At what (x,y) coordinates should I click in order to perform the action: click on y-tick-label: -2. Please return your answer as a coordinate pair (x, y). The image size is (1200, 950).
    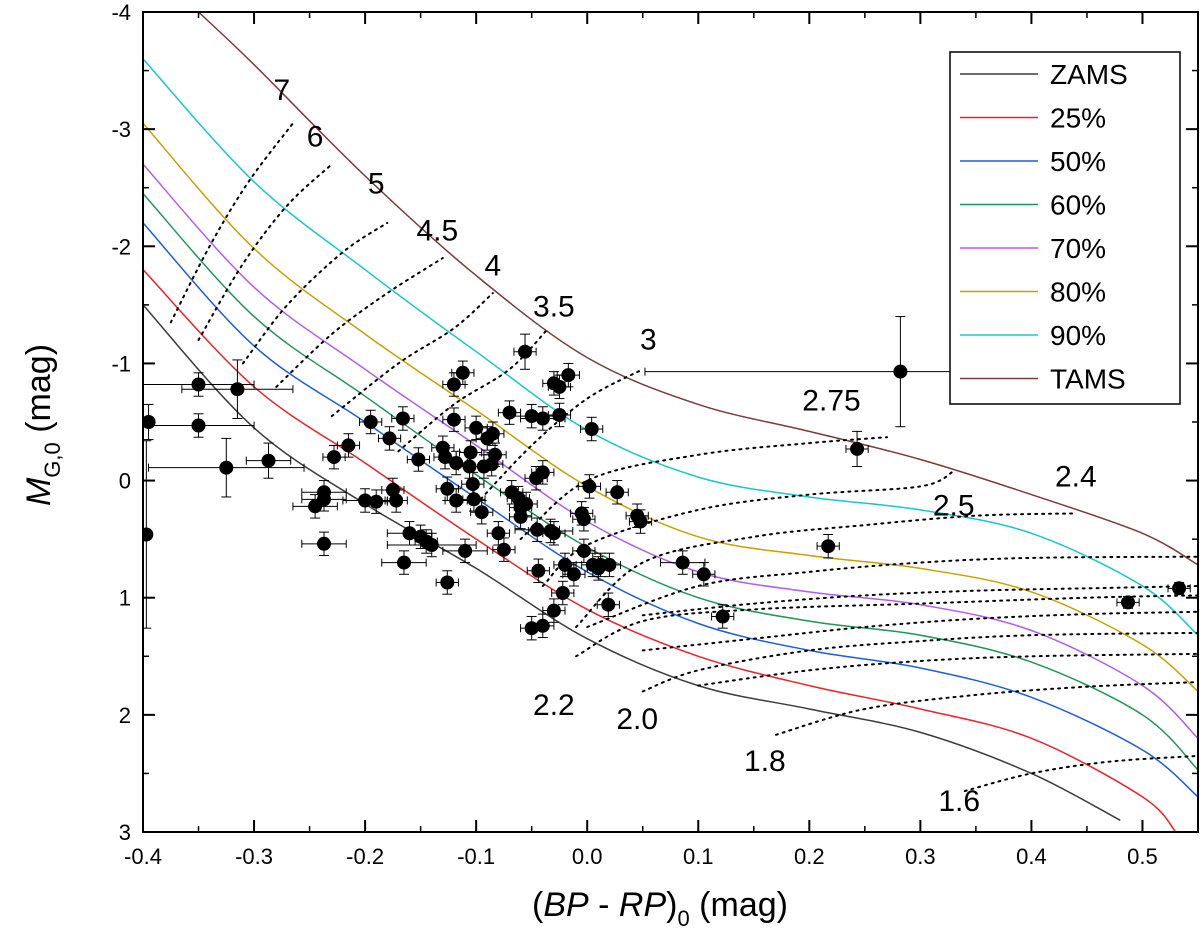
    Looking at the image, I should click on (121, 246).